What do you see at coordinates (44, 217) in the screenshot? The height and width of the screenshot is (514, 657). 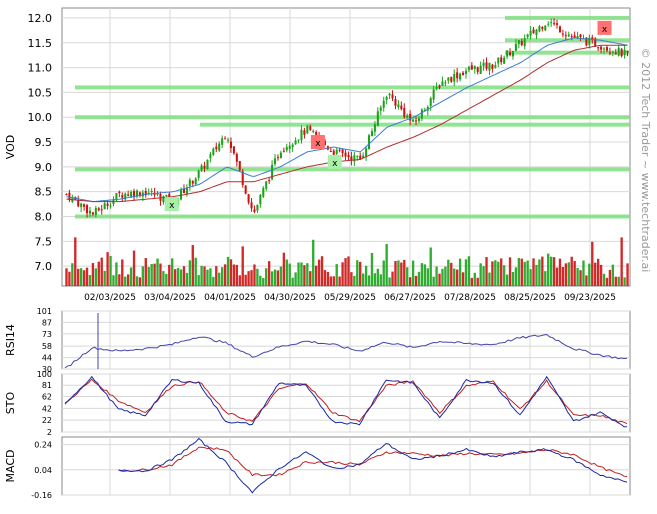 I see `y-tick-label: 8.0` at bounding box center [44, 217].